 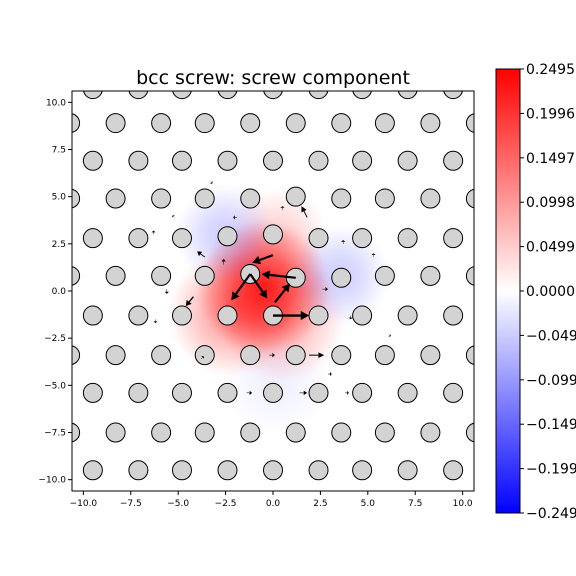 What do you see at coordinates (55, 386) in the screenshot?
I see `y-tick-label: −5.0` at bounding box center [55, 386].